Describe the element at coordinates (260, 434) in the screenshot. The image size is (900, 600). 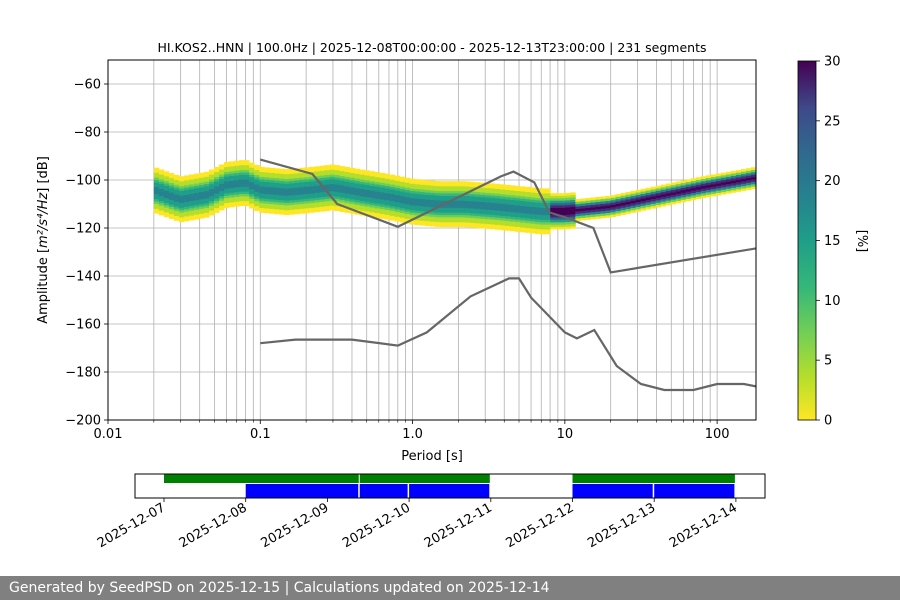
I see `x-tick-label: 0.1` at that location.